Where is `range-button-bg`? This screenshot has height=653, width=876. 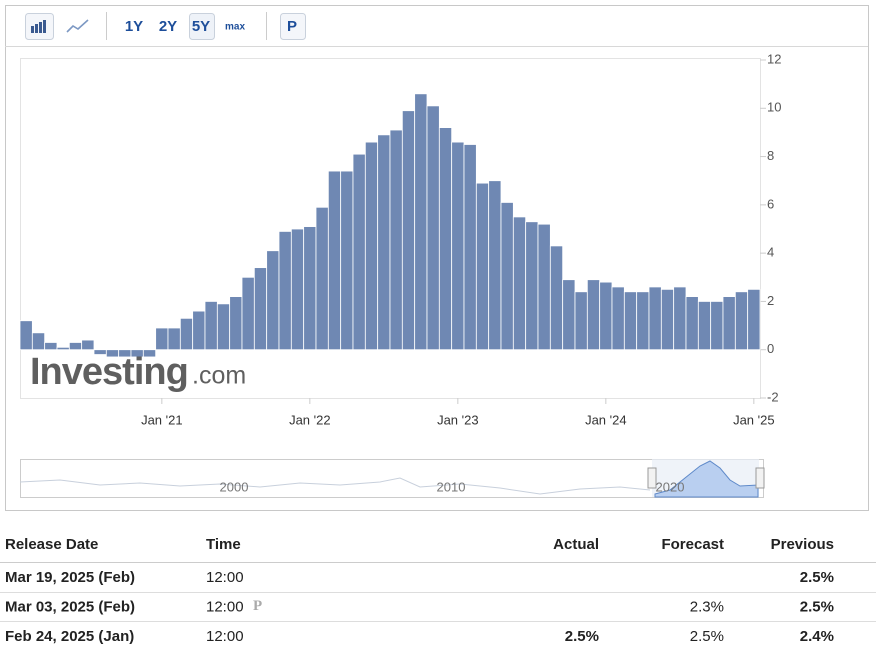 range-button-bg is located at coordinates (202, 26).